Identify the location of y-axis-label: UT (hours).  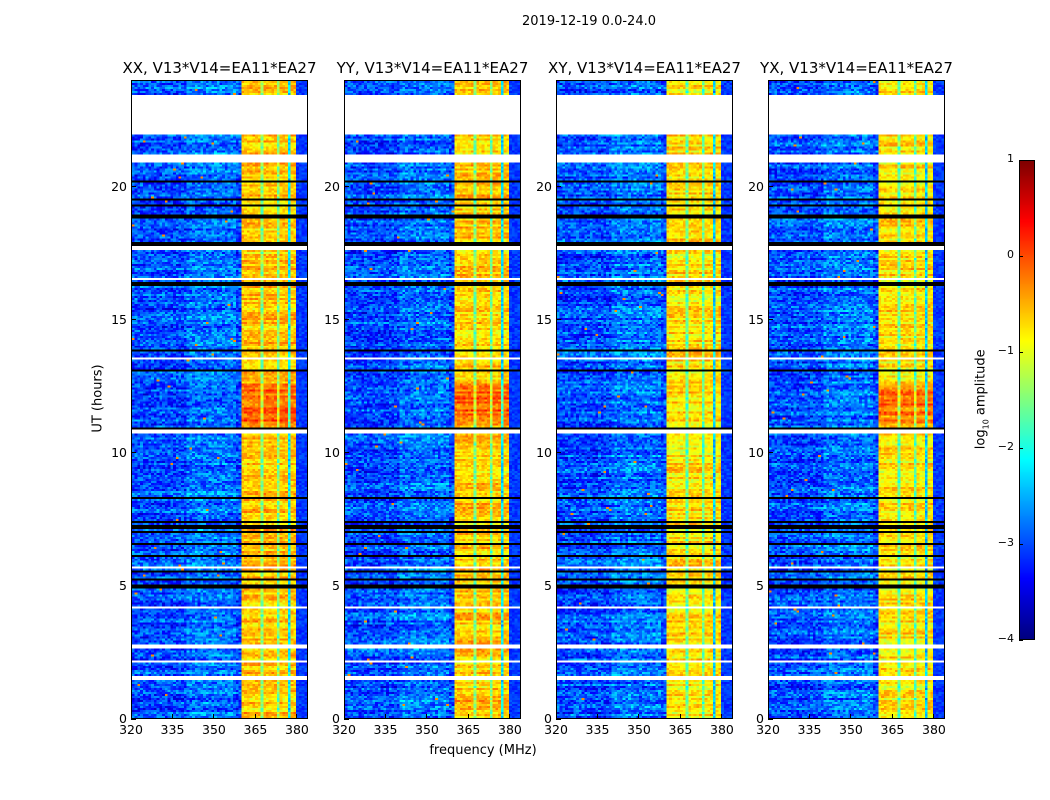
(98, 398).